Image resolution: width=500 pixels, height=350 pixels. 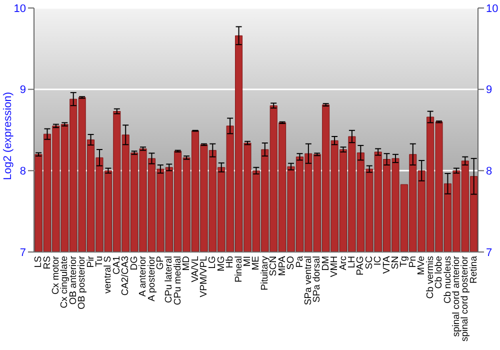 I want to click on x-tick-label: Arc, so click(x=343, y=263).